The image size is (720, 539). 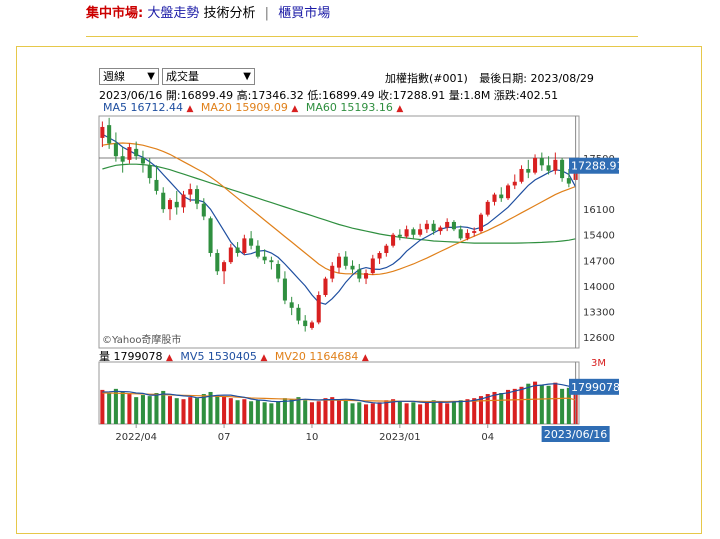 What do you see at coordinates (131, 95) in the screenshot?
I see `ohlc-date: 2023/06/16` at bounding box center [131, 95].